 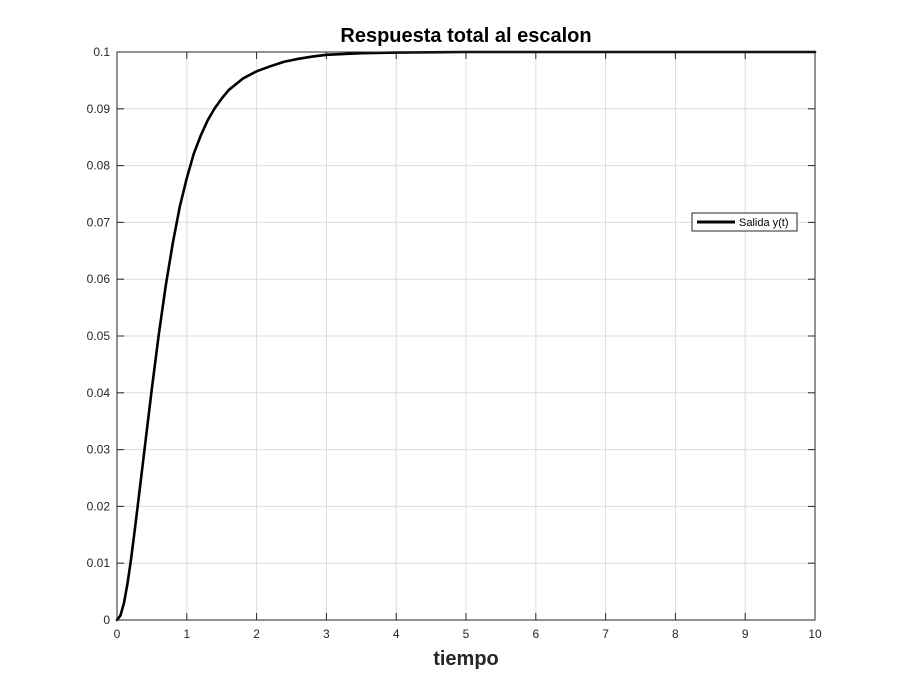 I want to click on y-tick-label: 0.08, so click(x=99, y=166).